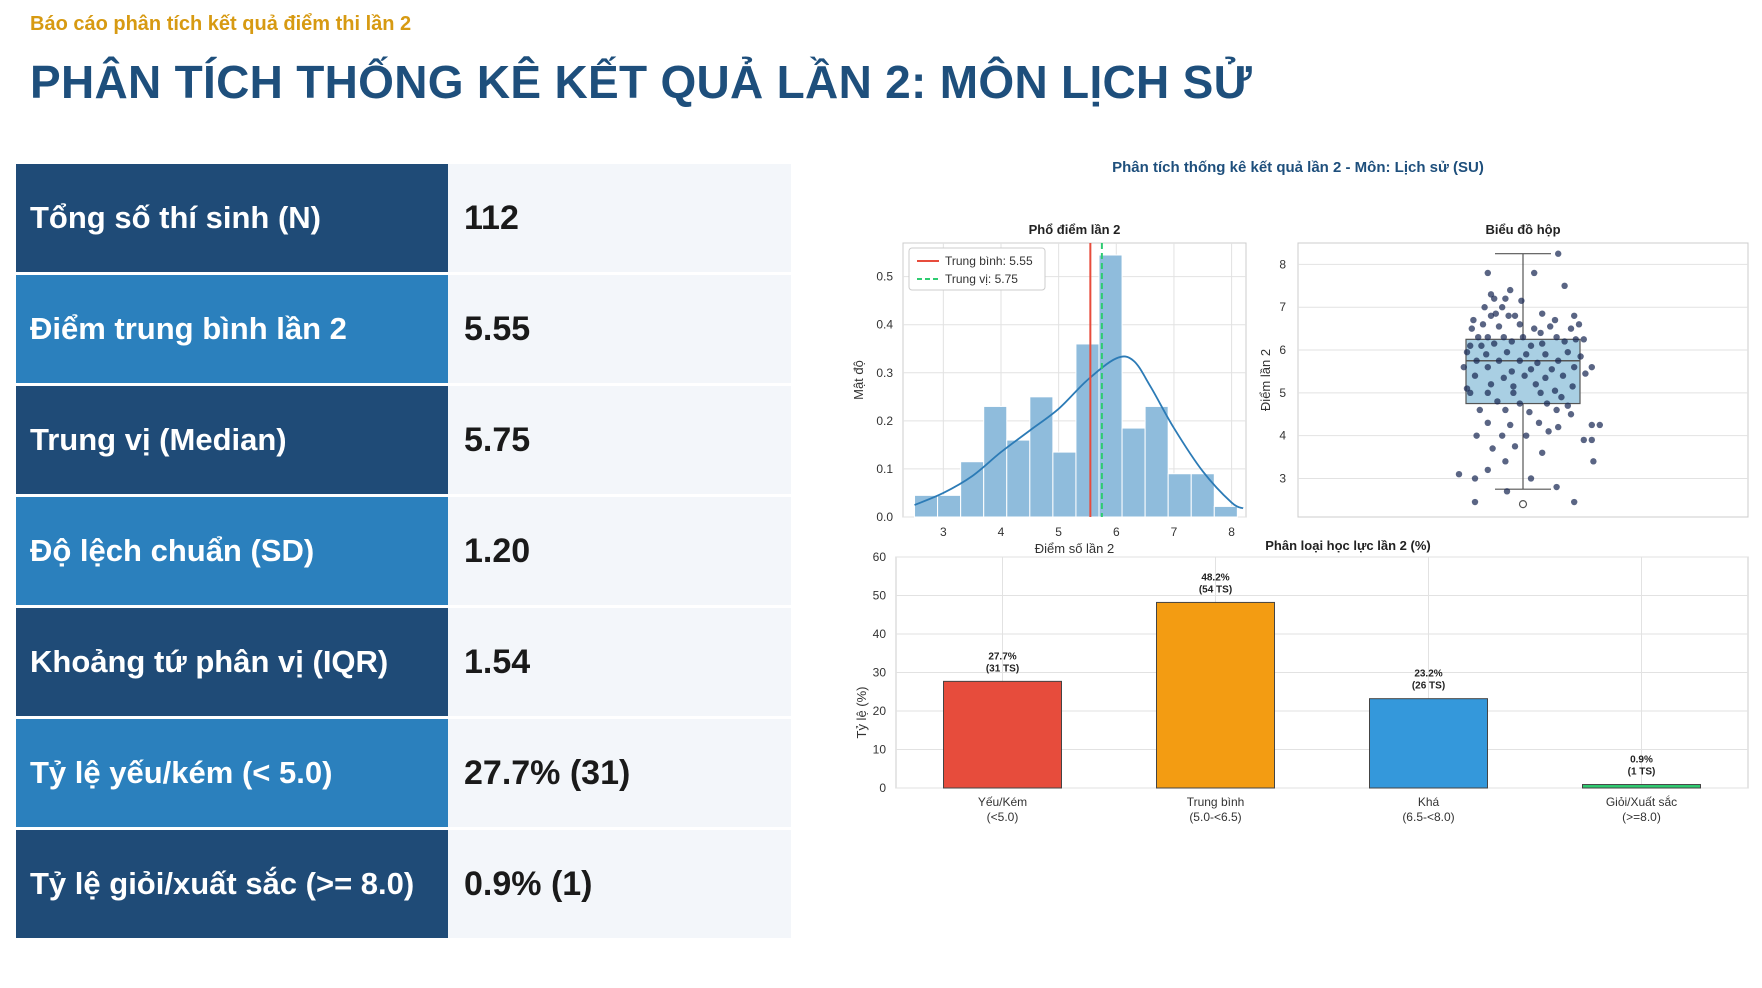  I want to click on hist-ytick-label: 0.0, so click(884, 517).